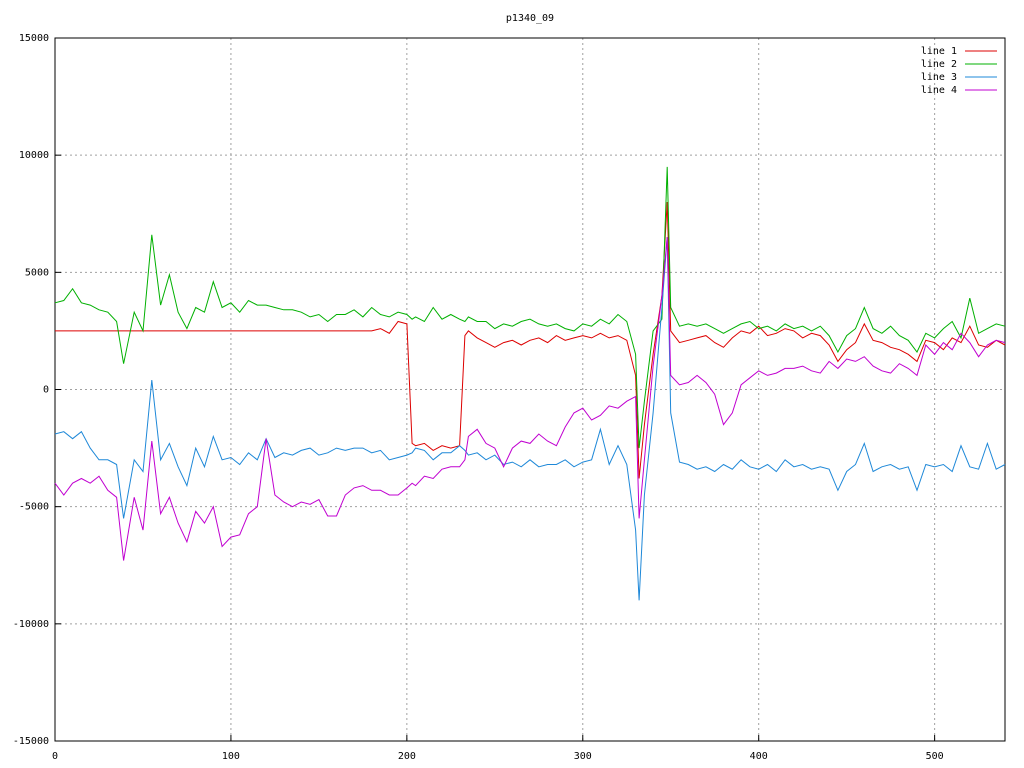 The width and height of the screenshot is (1024, 768). What do you see at coordinates (34, 38) in the screenshot?
I see `y-tick-label: 15000` at bounding box center [34, 38].